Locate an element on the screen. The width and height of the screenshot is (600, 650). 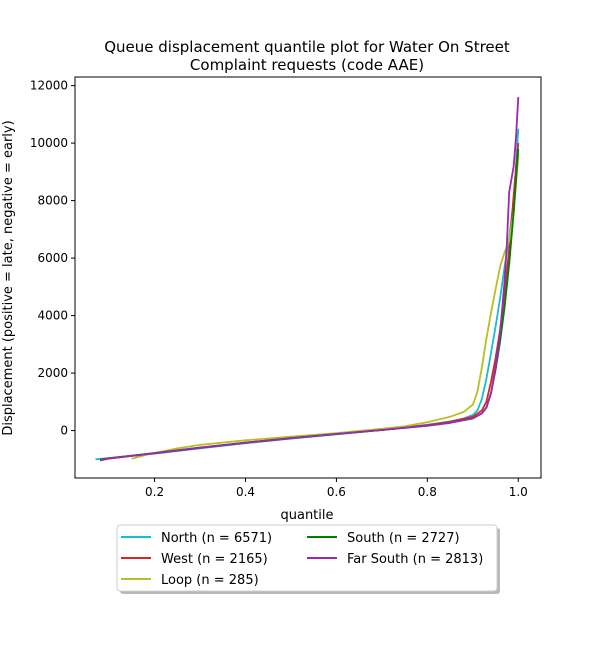
y-tick-label: 12000 is located at coordinates (49, 86).